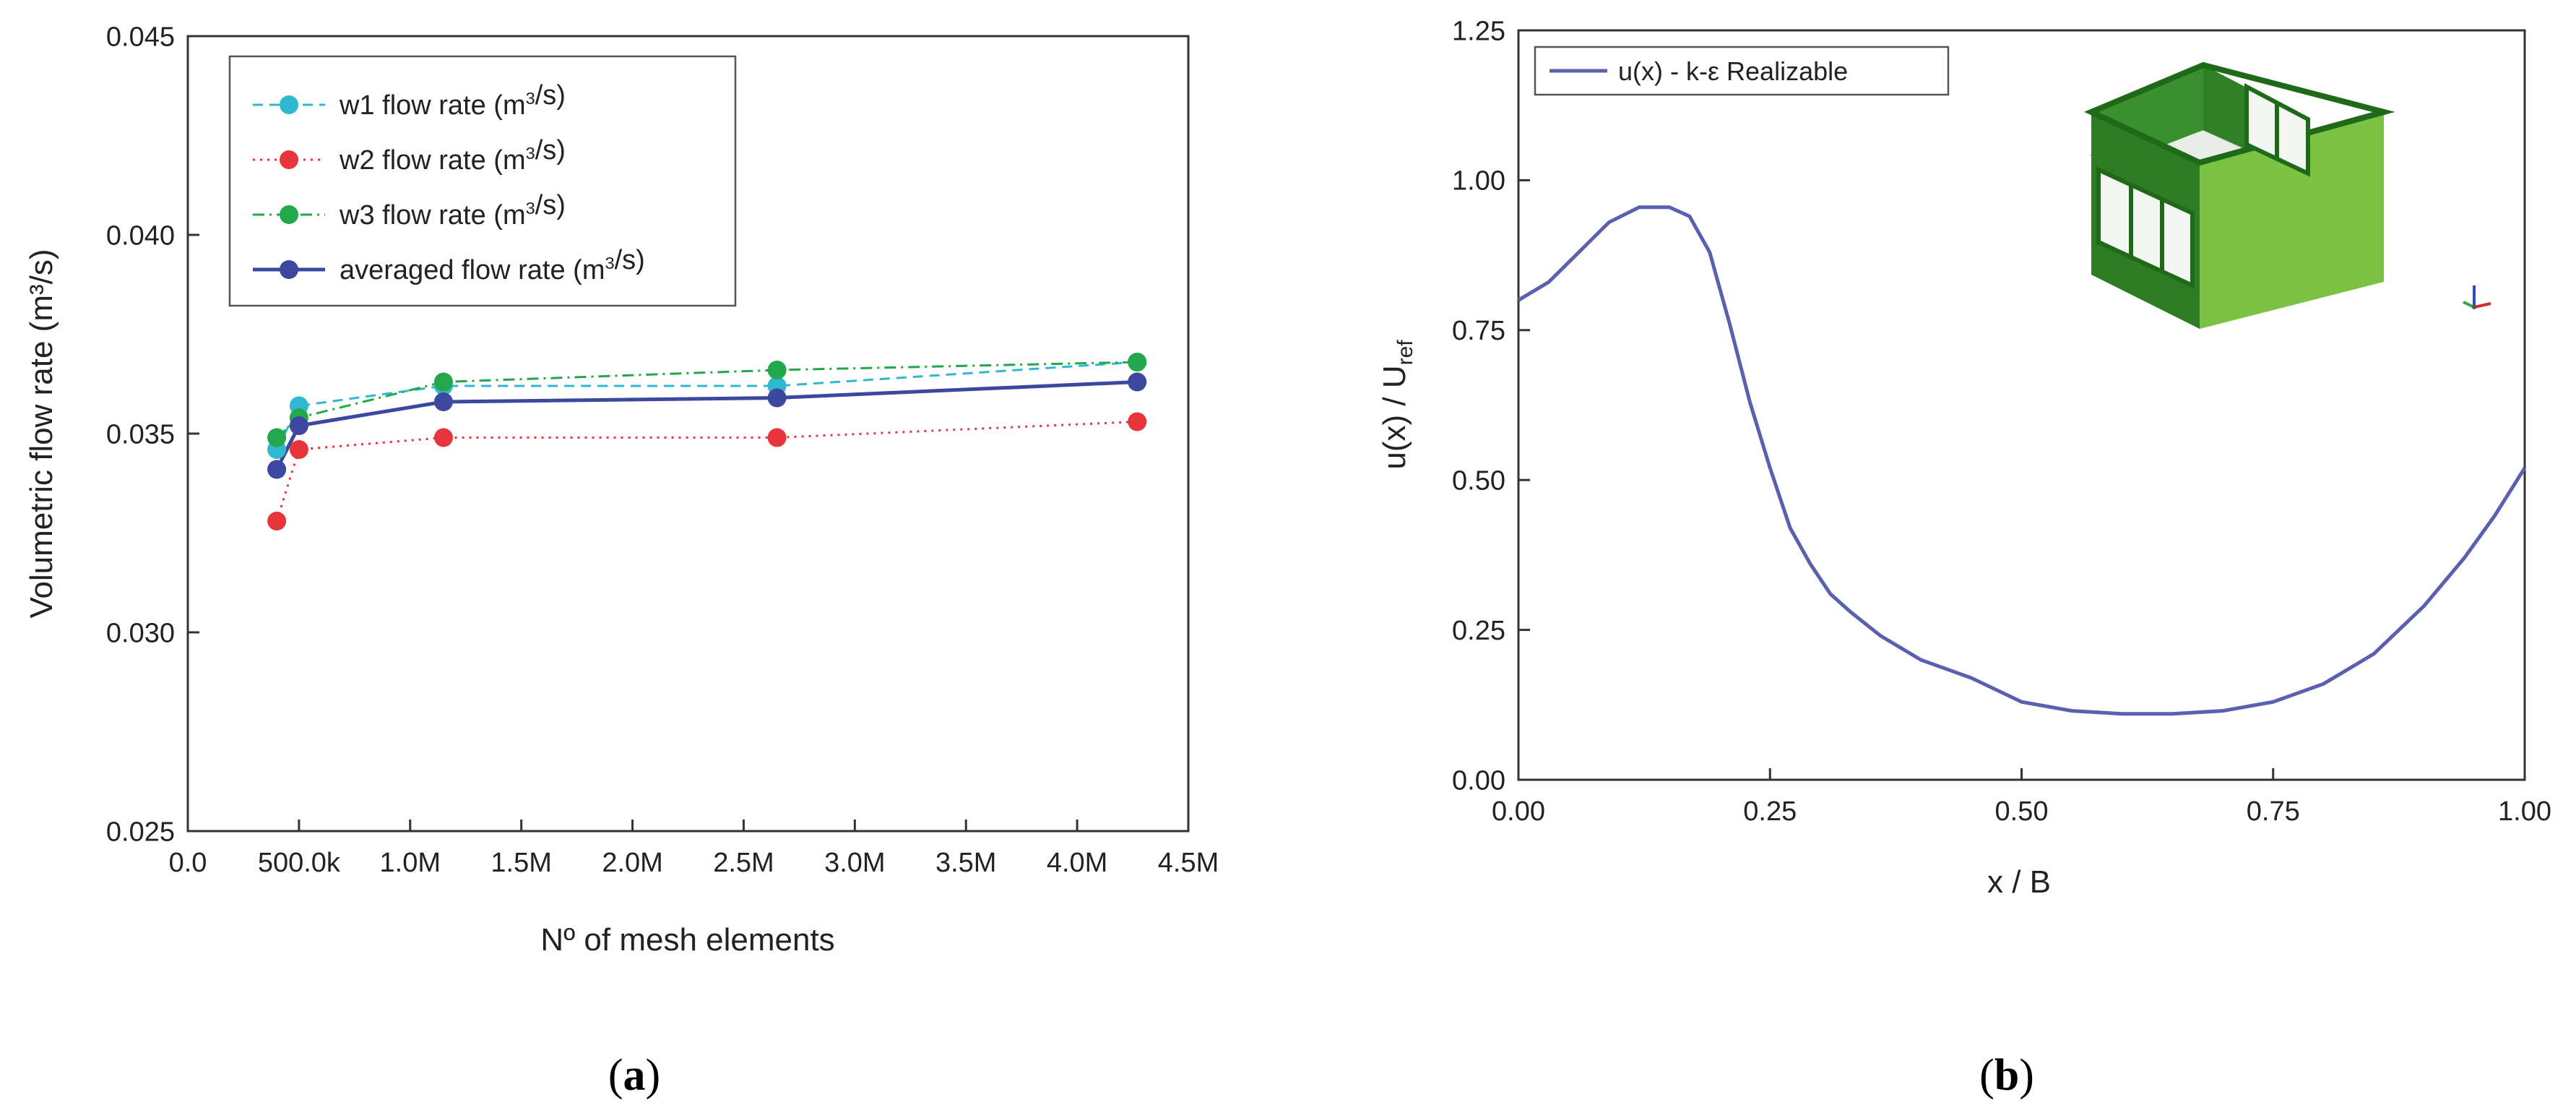 This screenshot has height=1118, width=2576. What do you see at coordinates (140, 832) in the screenshot?
I see `y-tick-label: 0.025` at bounding box center [140, 832].